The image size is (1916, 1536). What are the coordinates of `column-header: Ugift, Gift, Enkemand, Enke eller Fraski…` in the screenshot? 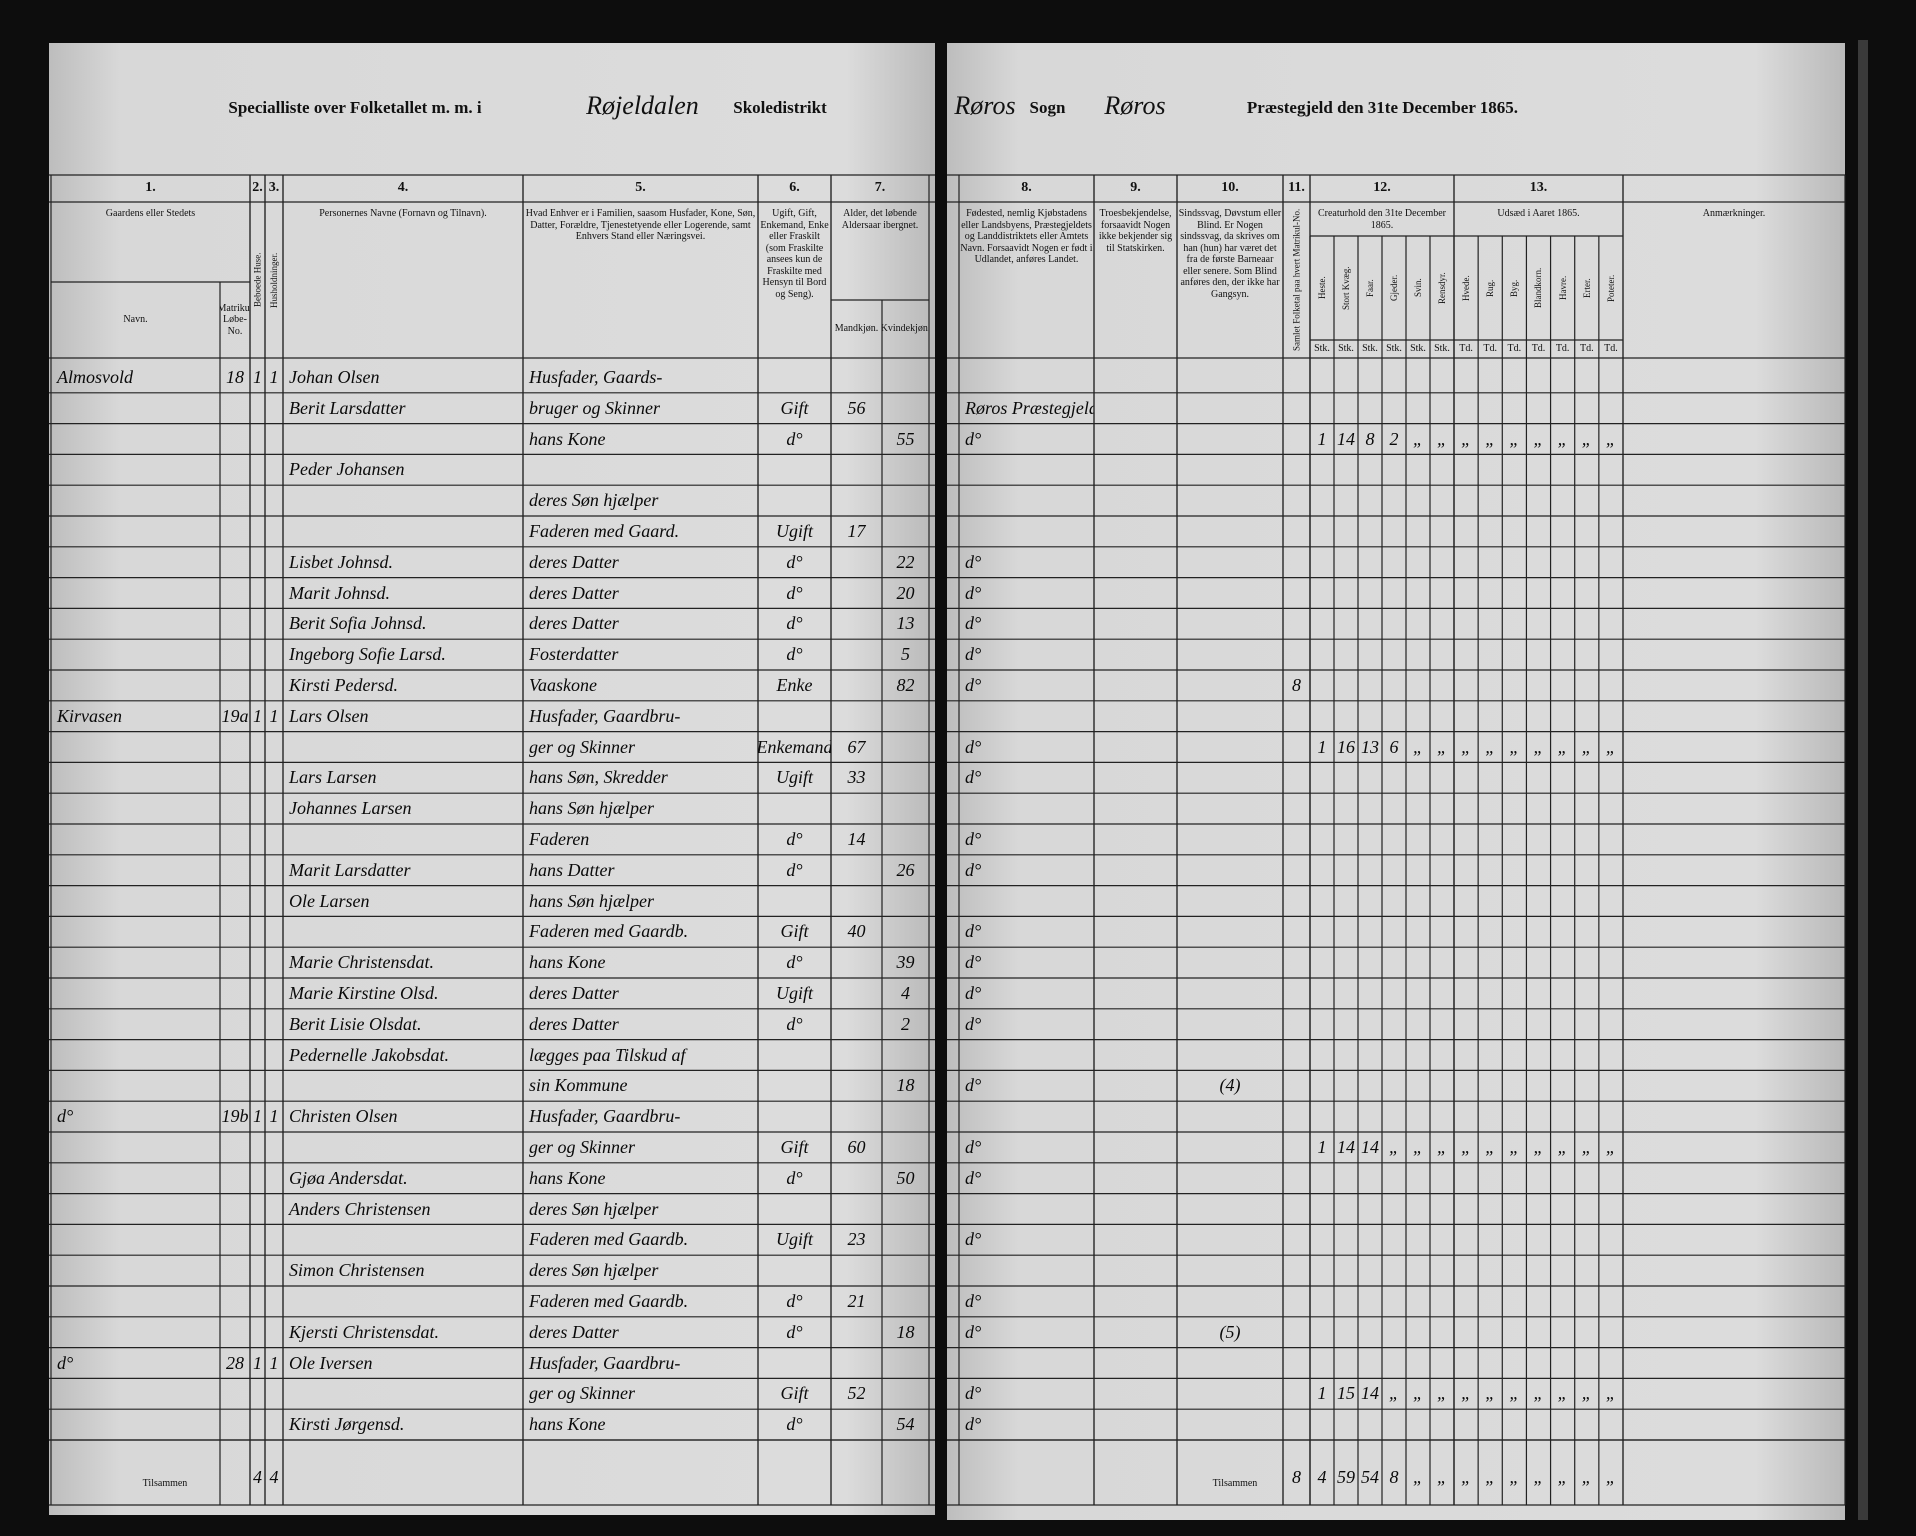 It's located at (794, 254).